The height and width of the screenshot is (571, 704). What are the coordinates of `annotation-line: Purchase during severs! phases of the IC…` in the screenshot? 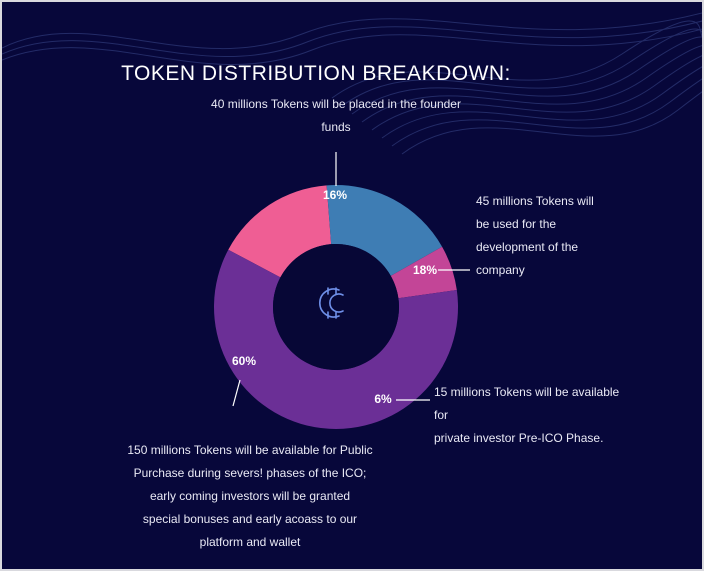 It's located at (250, 473).